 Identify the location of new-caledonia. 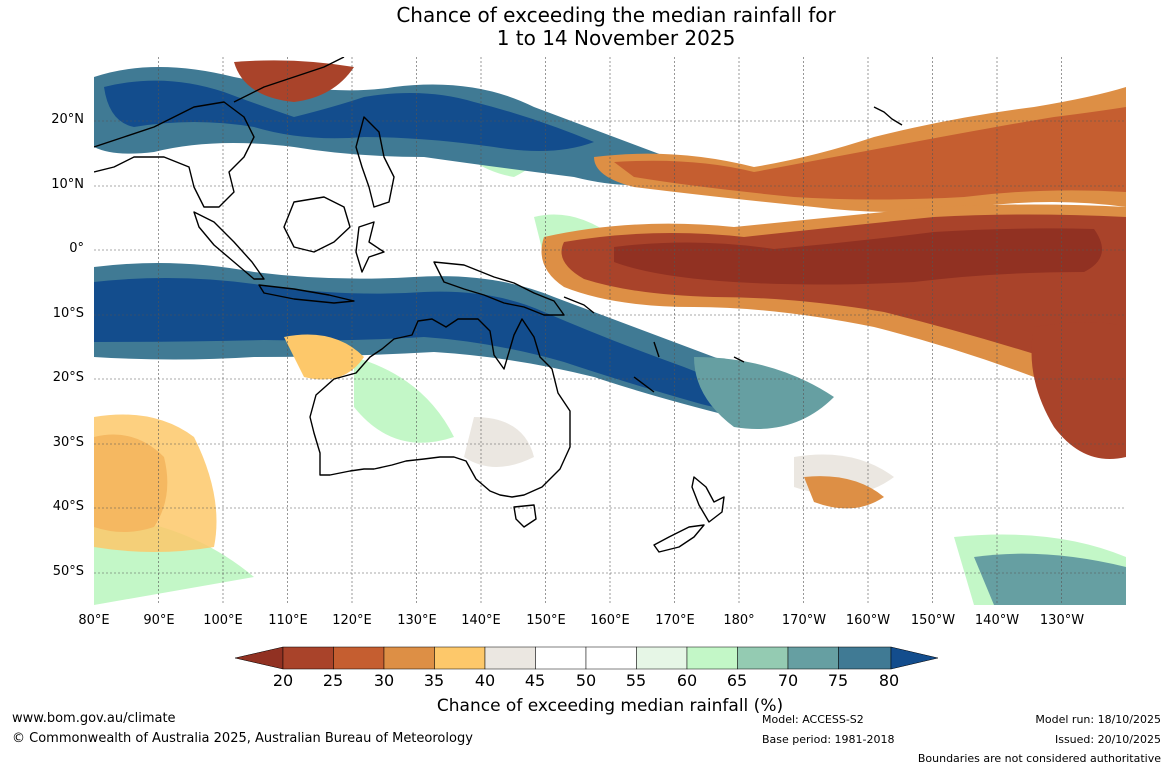
(644, 384).